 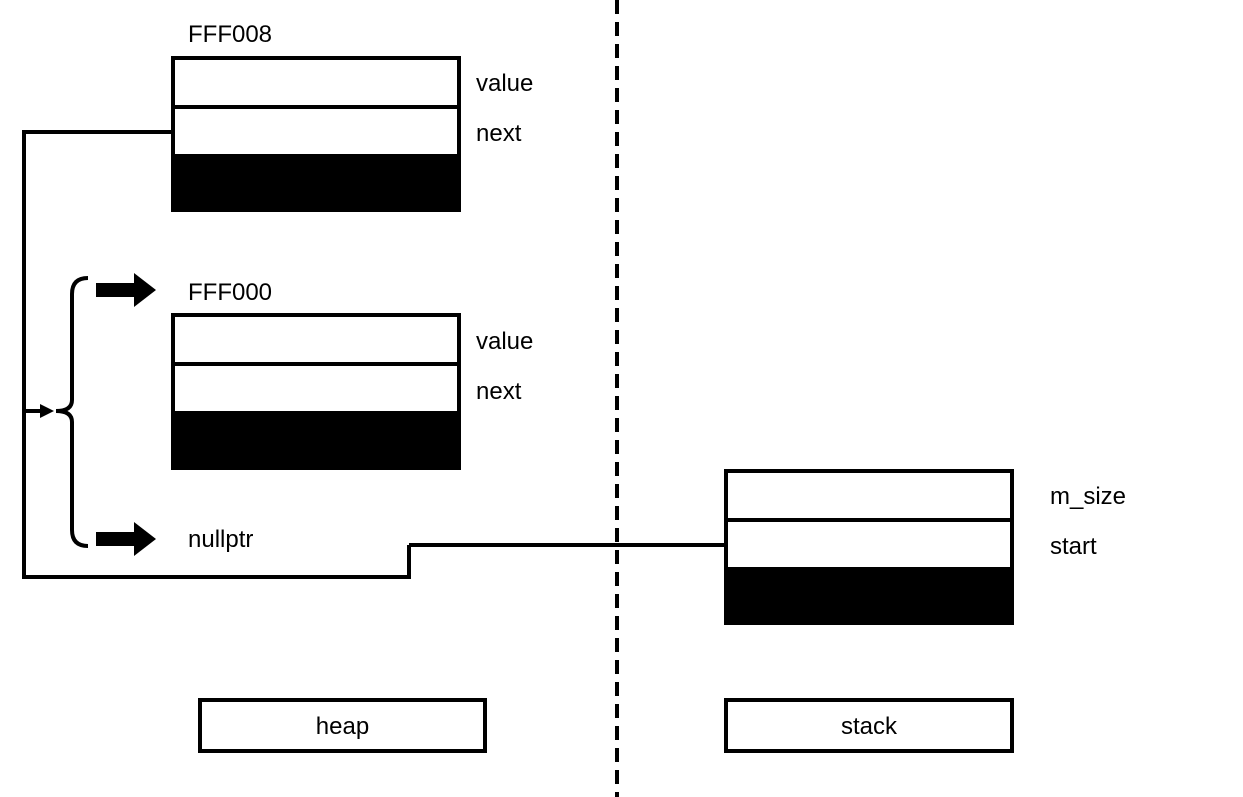 What do you see at coordinates (47, 411) in the screenshot?
I see `brace-entry-arrowhead` at bounding box center [47, 411].